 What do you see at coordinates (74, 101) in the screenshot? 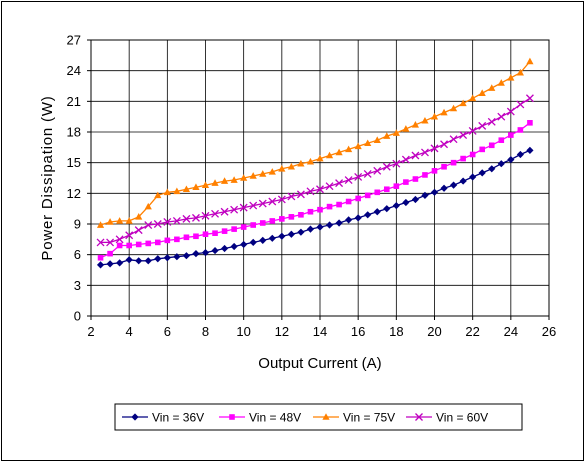
I see `y-tick-label: 21` at bounding box center [74, 101].